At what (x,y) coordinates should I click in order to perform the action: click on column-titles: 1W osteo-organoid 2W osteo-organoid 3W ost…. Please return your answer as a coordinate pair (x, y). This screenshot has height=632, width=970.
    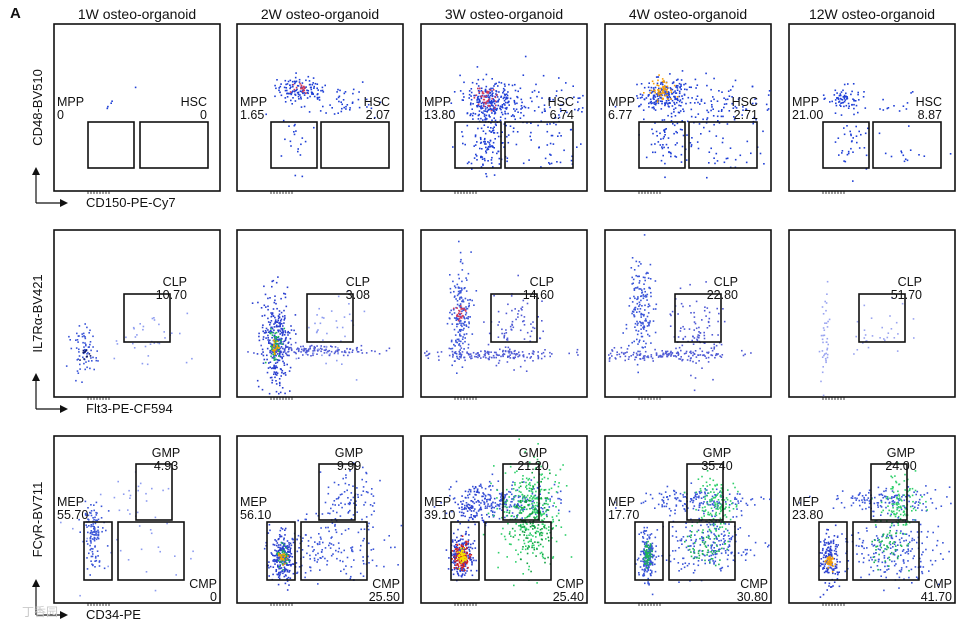
    Looking at the image, I should click on (506, 14).